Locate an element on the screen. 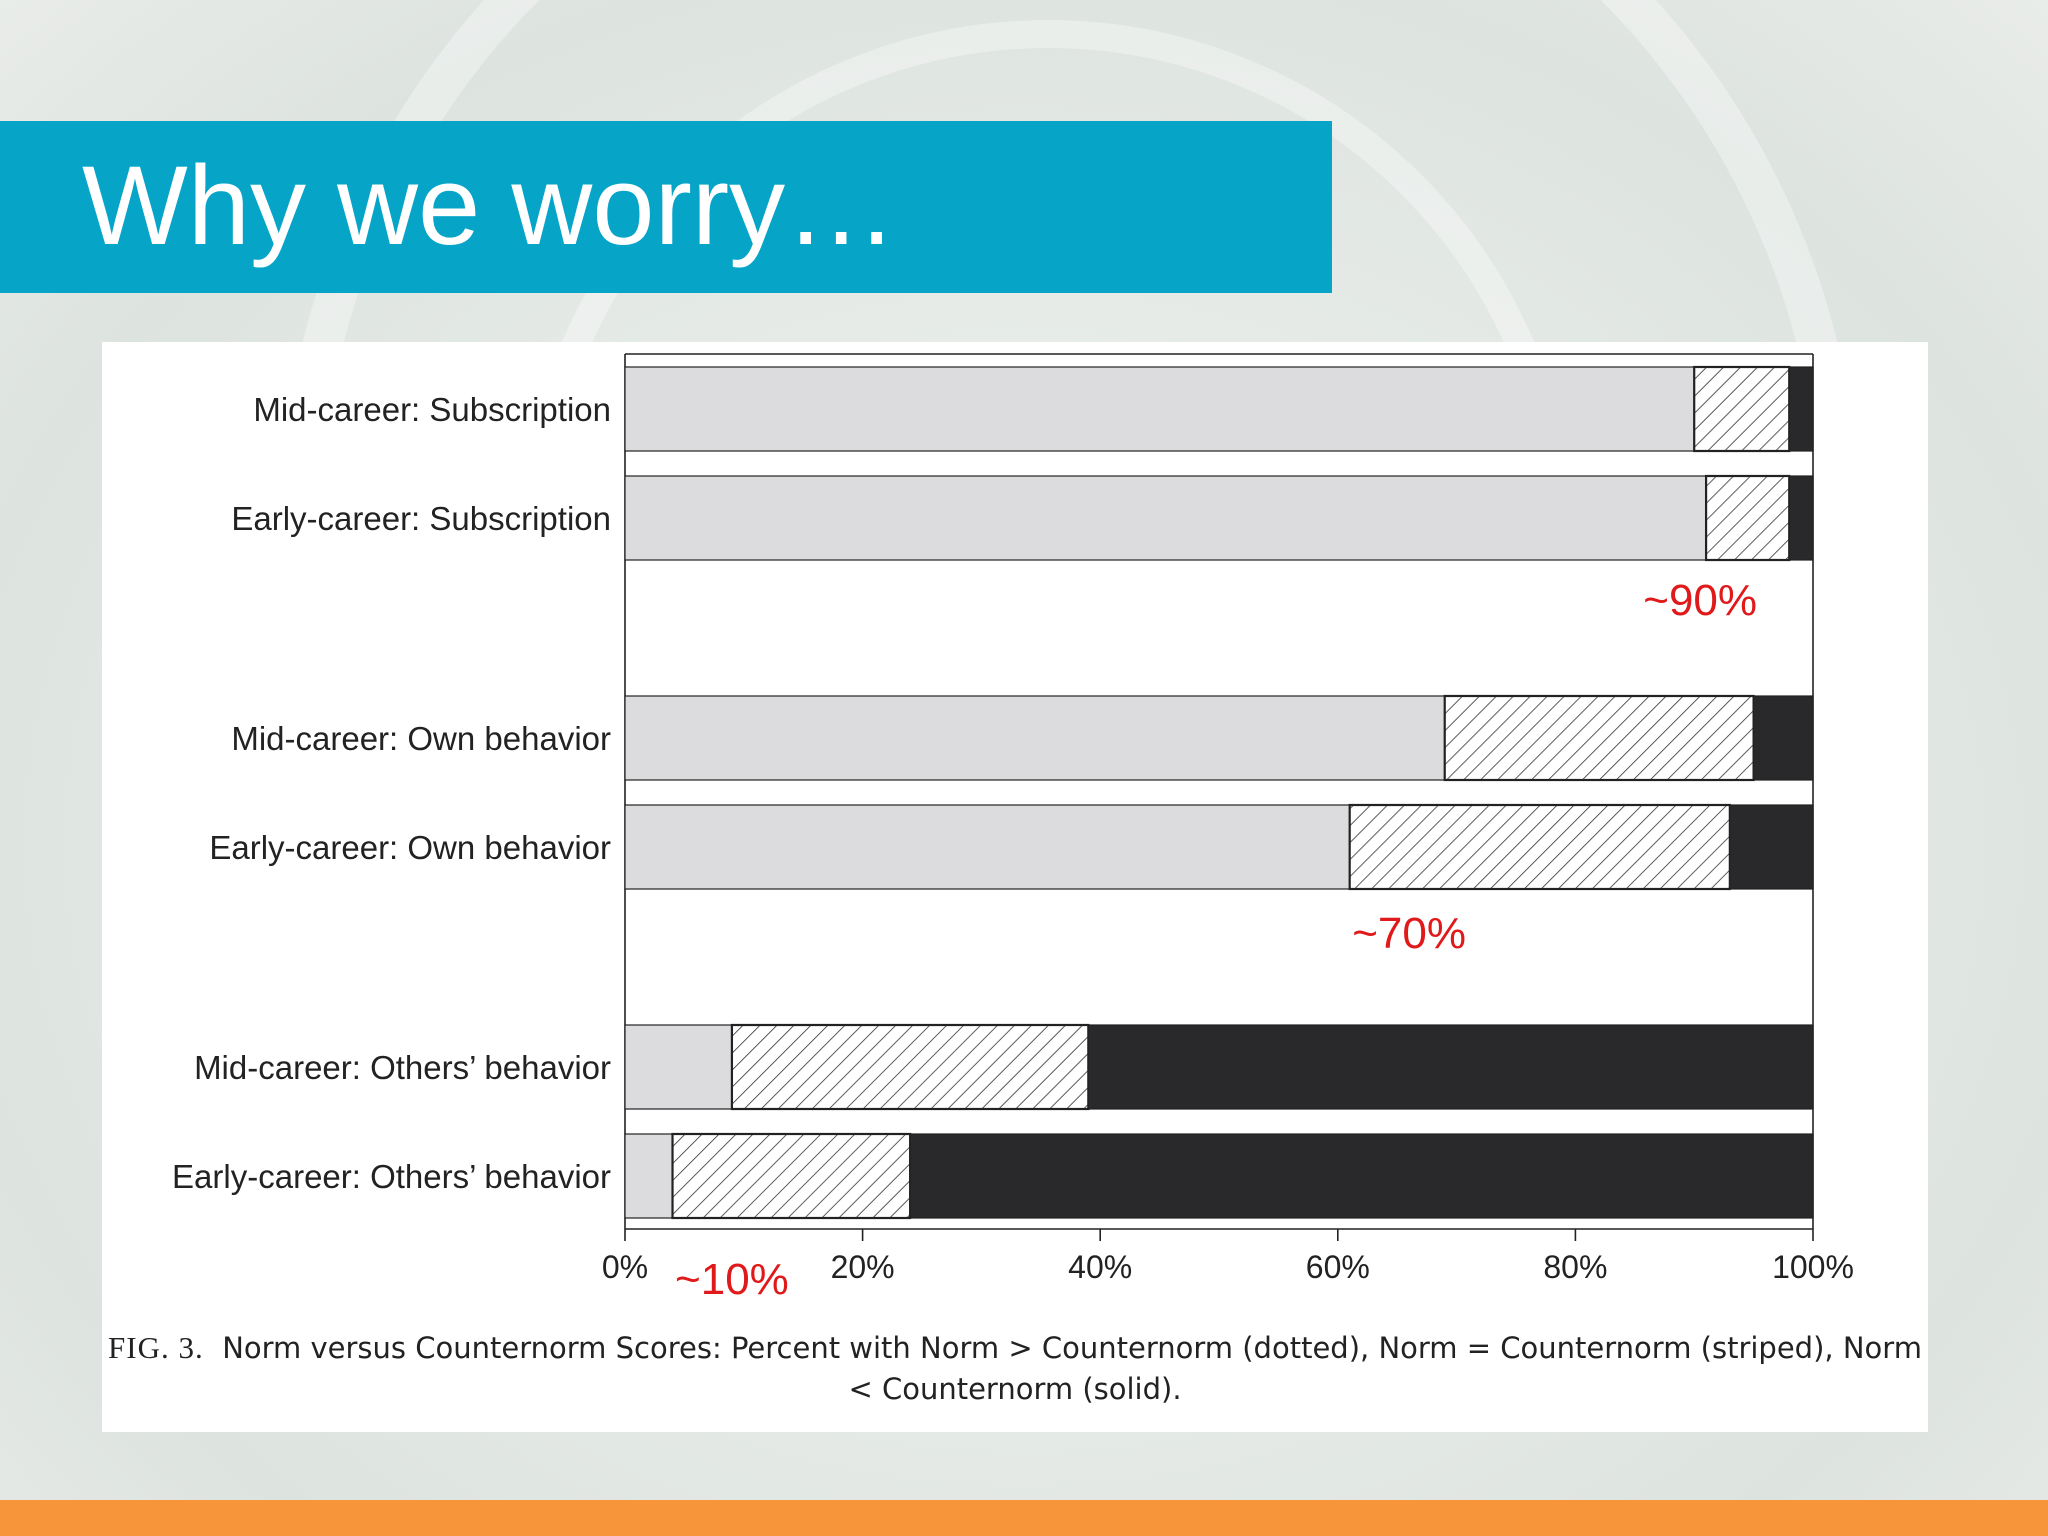 The width and height of the screenshot is (2048, 1536). x-tick-label: 80% is located at coordinates (1575, 1267).